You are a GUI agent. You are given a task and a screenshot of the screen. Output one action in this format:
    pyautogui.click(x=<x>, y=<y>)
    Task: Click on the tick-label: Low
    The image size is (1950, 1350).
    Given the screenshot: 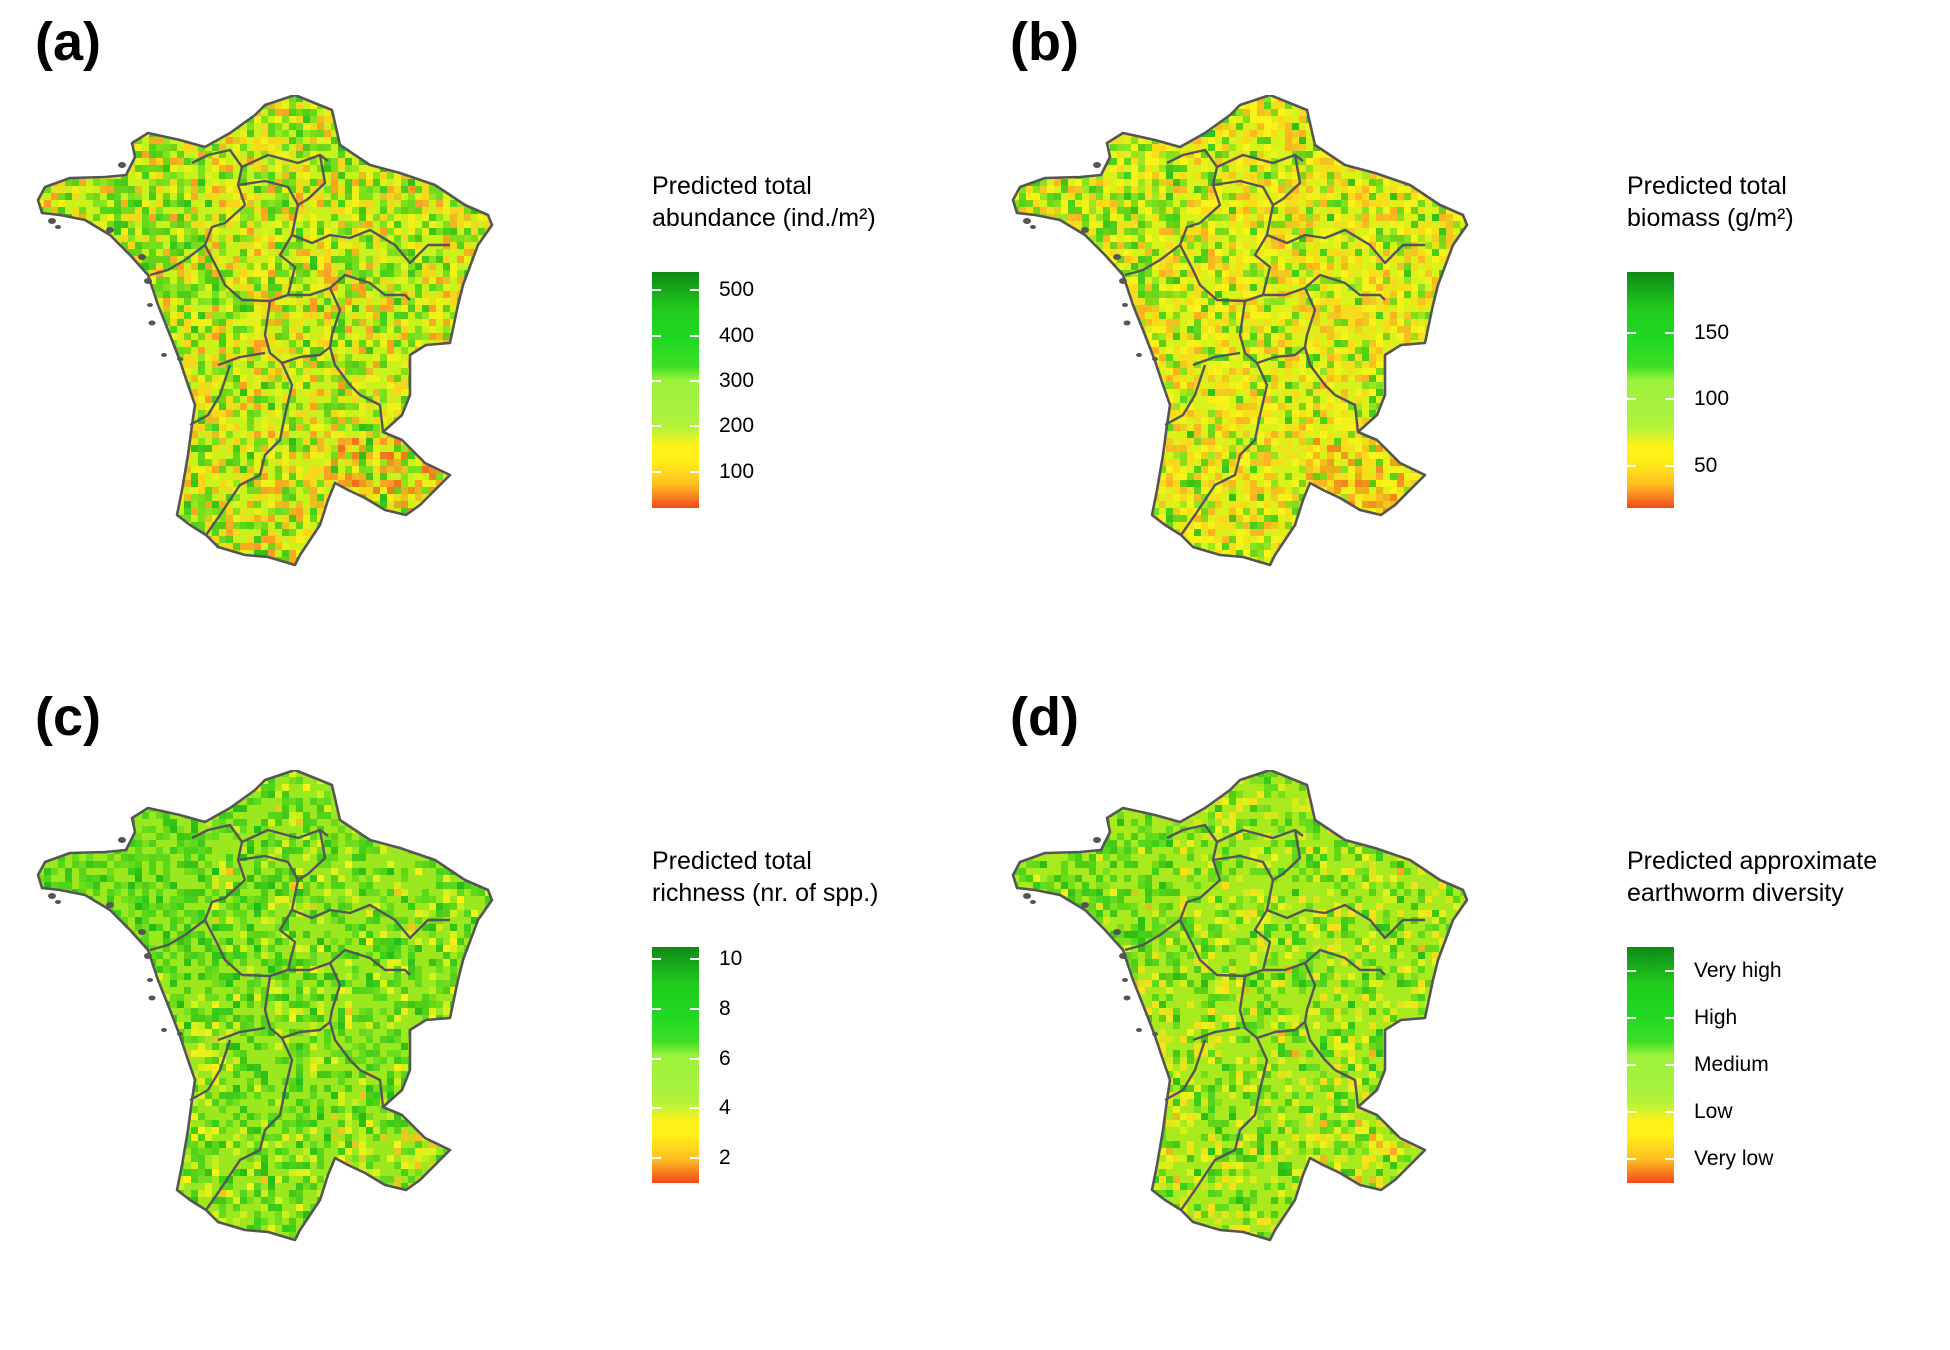 What is the action you would take?
    pyautogui.click(x=1713, y=1112)
    